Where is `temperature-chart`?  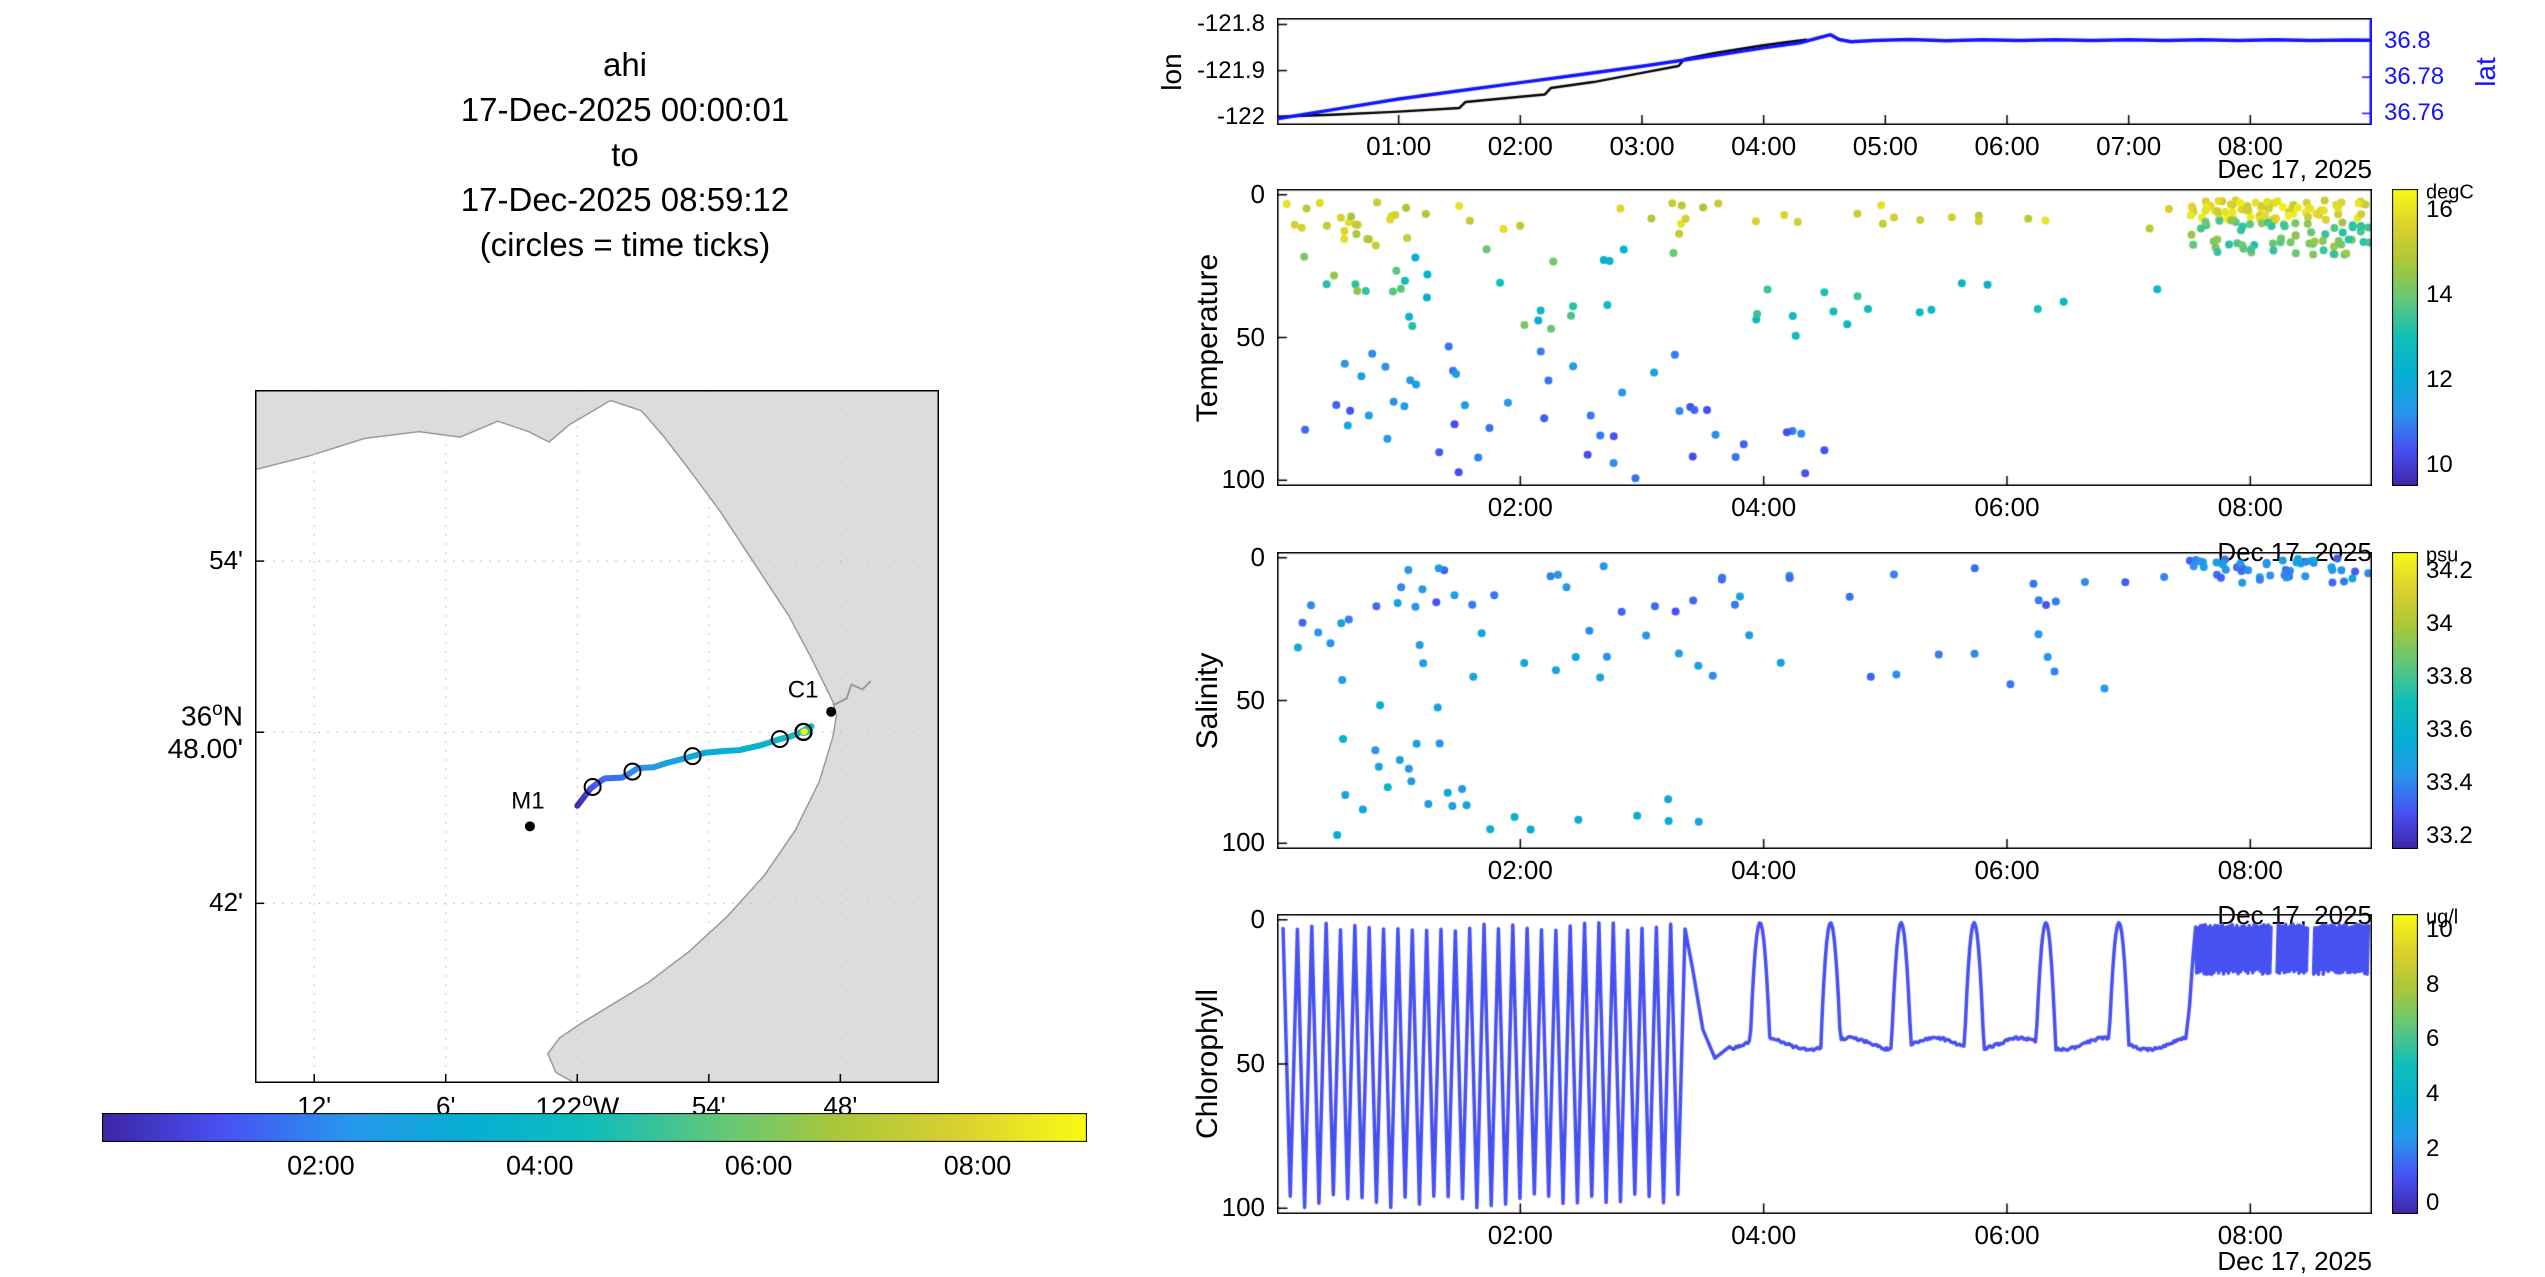 temperature-chart is located at coordinates (1824, 337).